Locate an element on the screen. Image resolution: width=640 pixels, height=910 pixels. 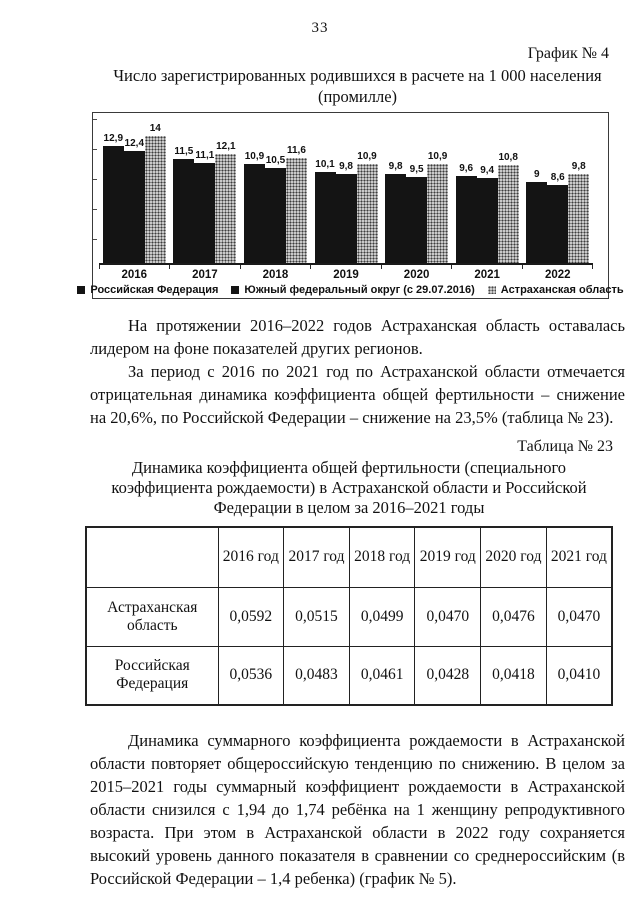
legend-label: Российская Федерация is located at coordinates (154, 290).